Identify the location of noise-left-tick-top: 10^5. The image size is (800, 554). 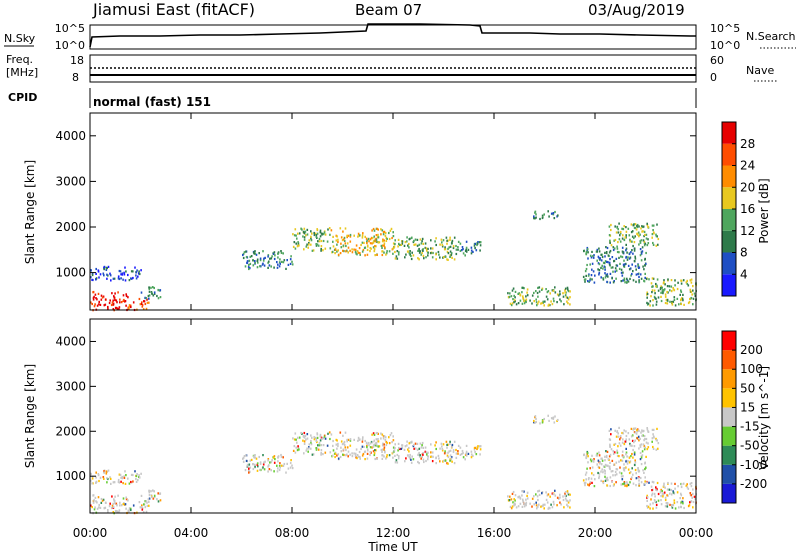
(70, 28).